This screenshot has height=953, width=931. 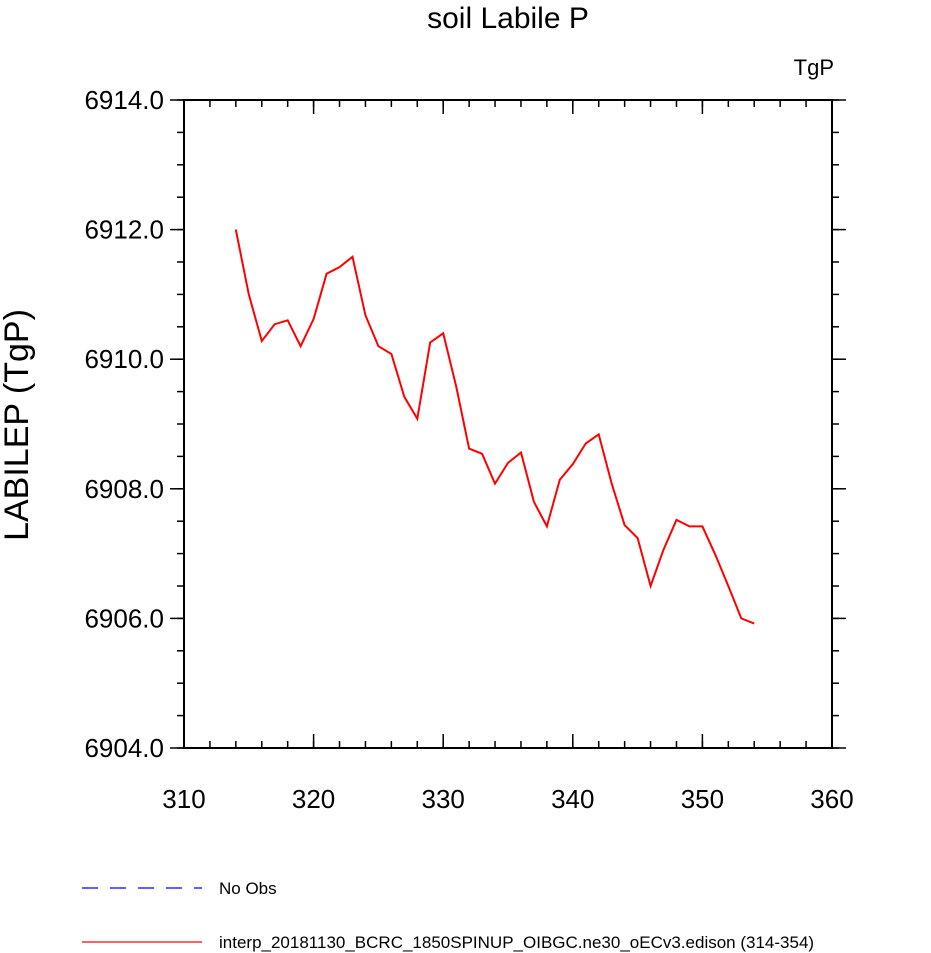 What do you see at coordinates (124, 230) in the screenshot?
I see `y-tick-label: 6912.0` at bounding box center [124, 230].